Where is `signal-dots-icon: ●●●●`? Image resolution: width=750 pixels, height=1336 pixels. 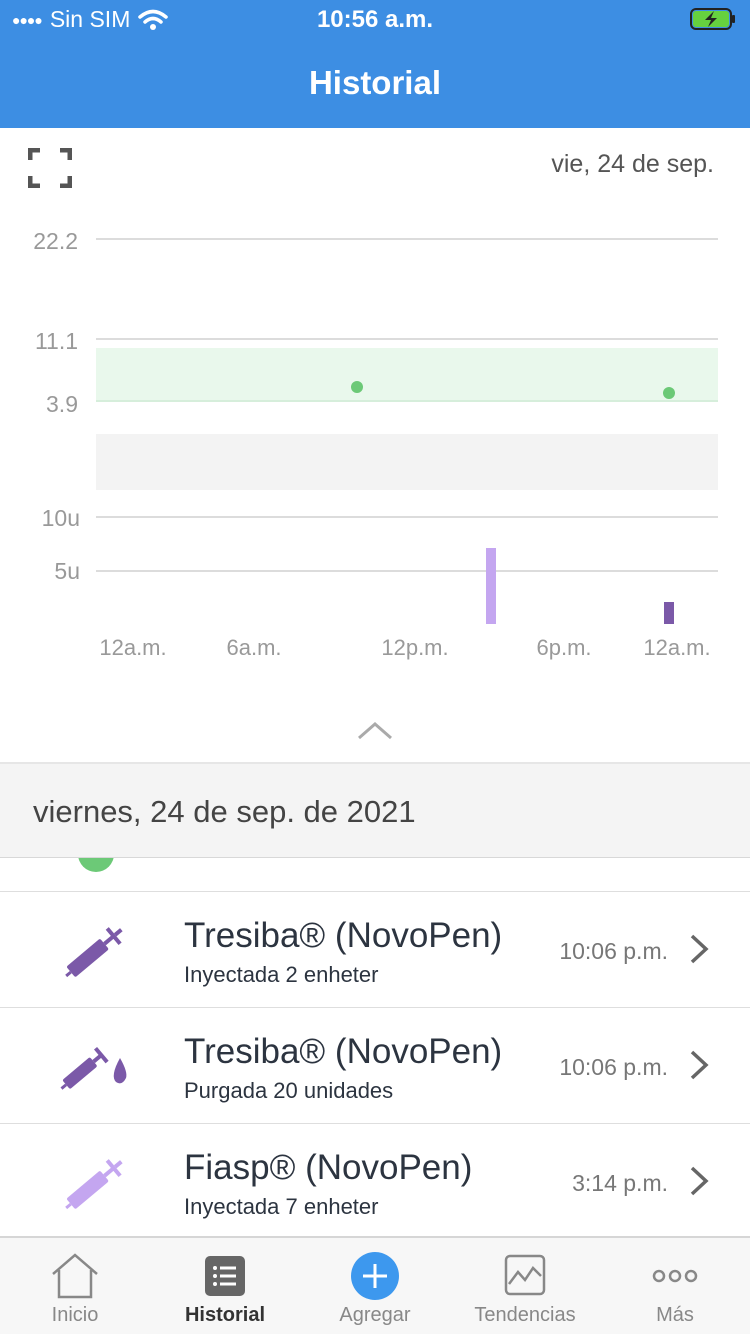 signal-dots-icon: ●●●● is located at coordinates (27, 19).